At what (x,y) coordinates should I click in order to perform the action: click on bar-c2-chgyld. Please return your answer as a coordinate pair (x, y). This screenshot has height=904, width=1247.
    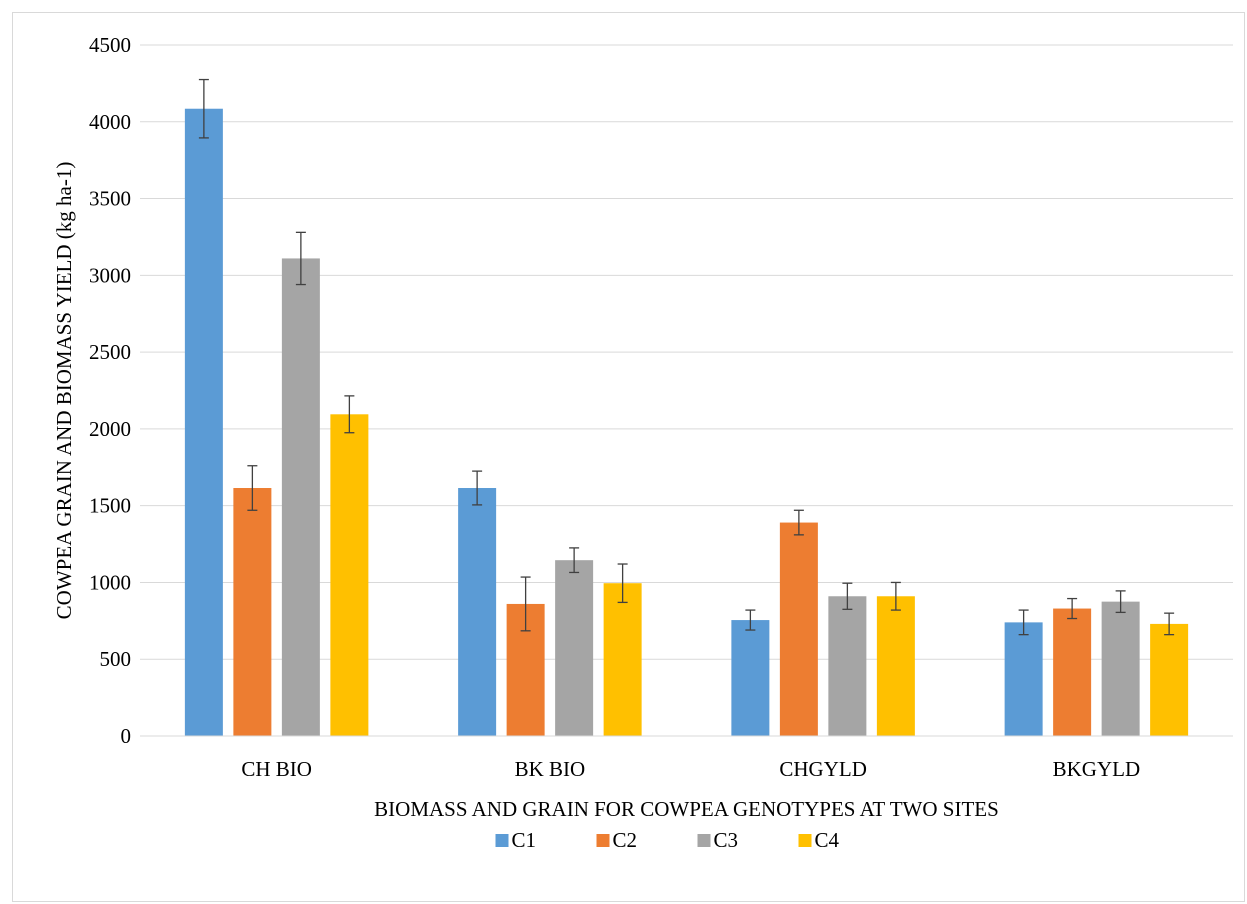
    Looking at the image, I should click on (798, 629).